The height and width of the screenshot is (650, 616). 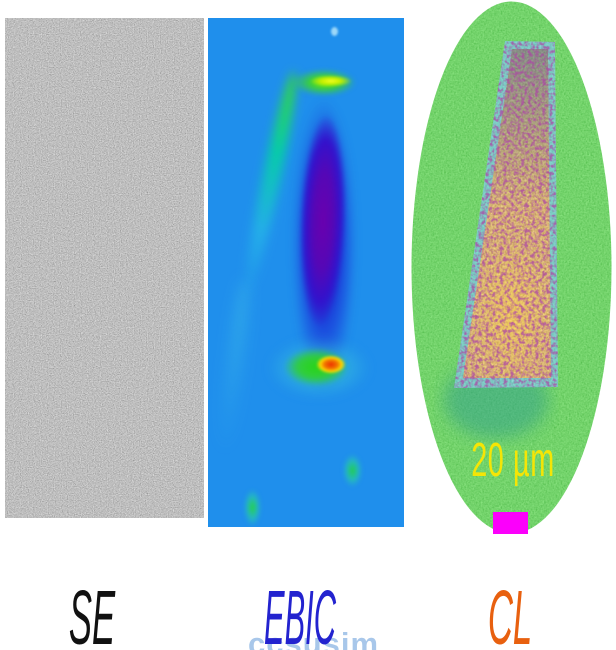 What do you see at coordinates (92, 612) in the screenshot?
I see `panel-label-se: SE` at bounding box center [92, 612].